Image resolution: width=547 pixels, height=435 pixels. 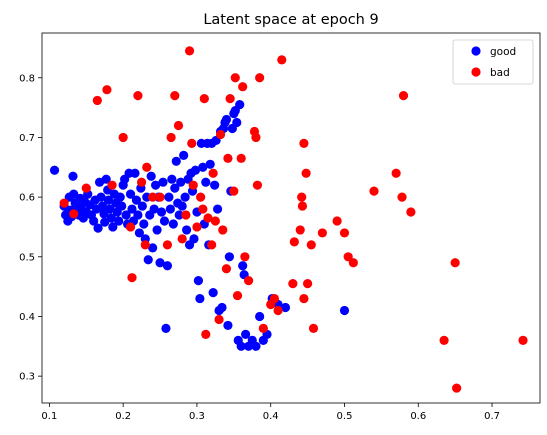 I want to click on y-tick-label: 0.6, so click(x=27, y=198).